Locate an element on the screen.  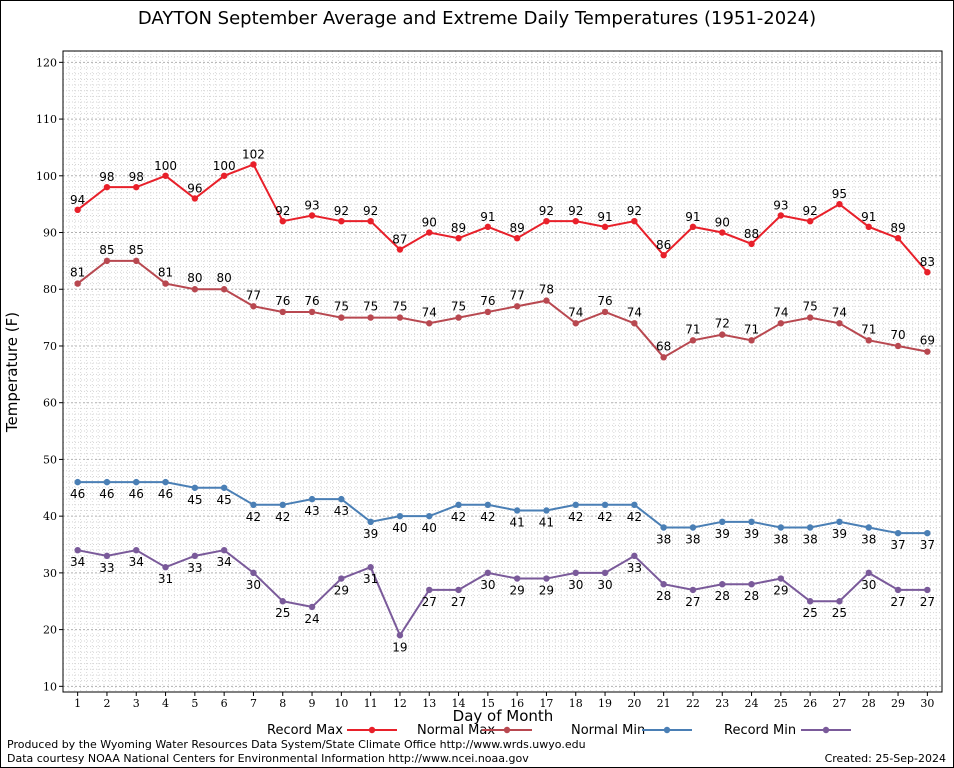
x-tick-label: 5 is located at coordinates (194, 703).